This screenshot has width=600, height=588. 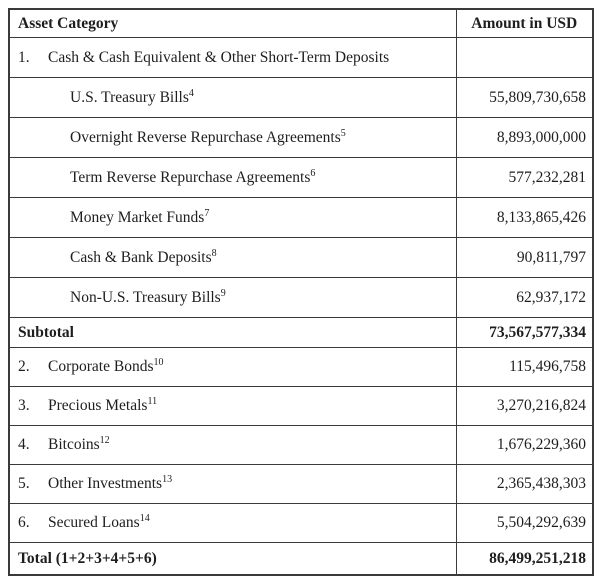 What do you see at coordinates (524, 332) in the screenshot?
I see `amount-cell: 73,567,577,334` at bounding box center [524, 332].